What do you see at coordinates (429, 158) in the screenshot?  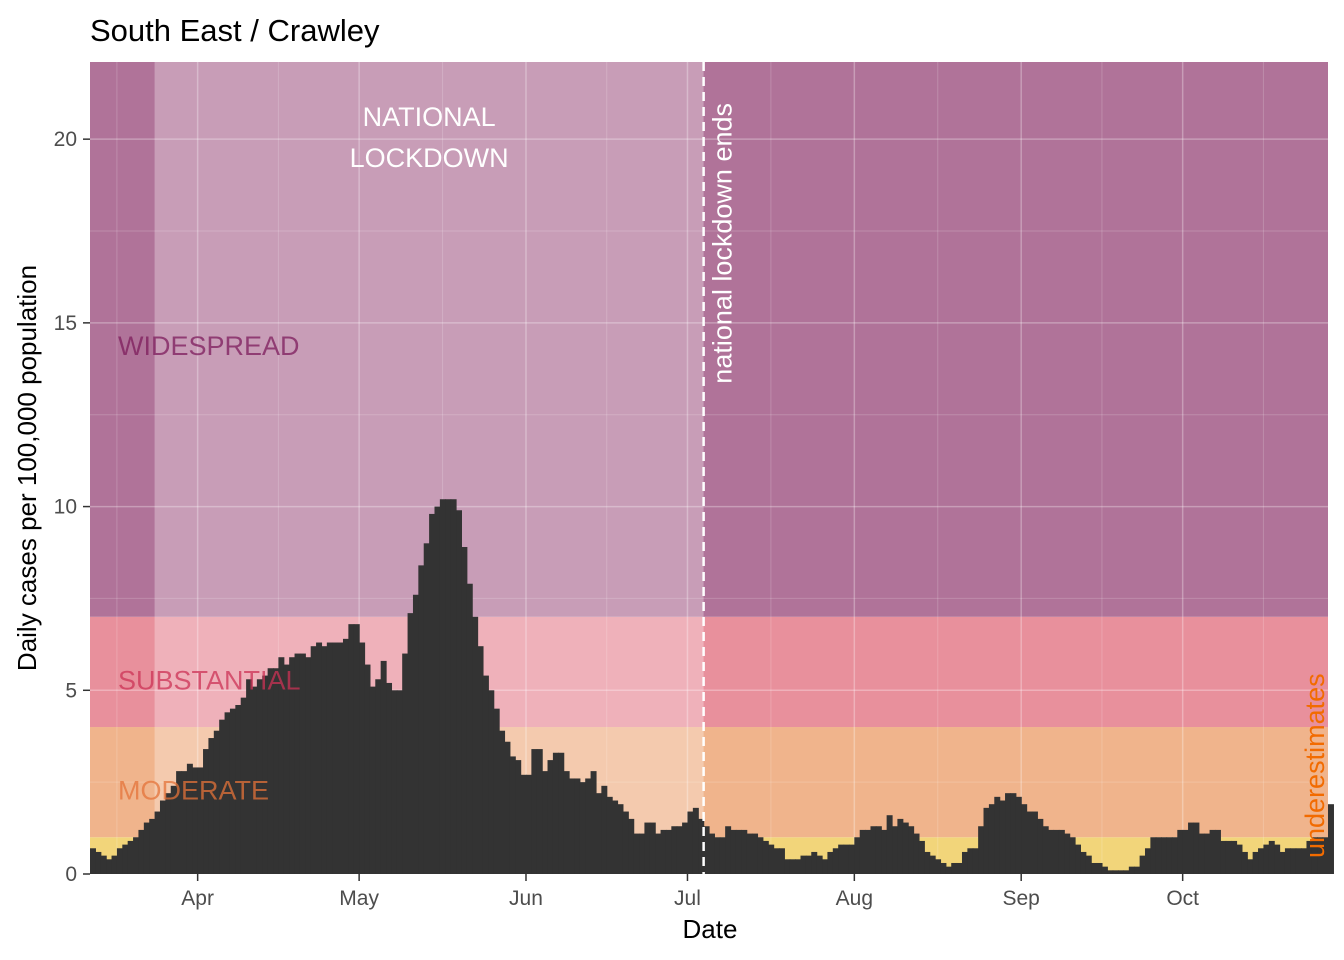 I see `lockdown-label-line2: LOCKDOWN` at bounding box center [429, 158].